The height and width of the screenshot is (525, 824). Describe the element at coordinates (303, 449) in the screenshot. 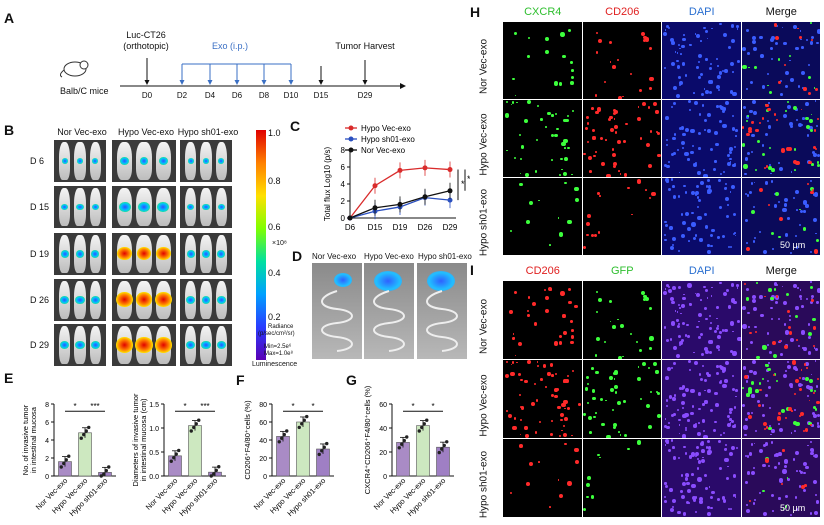

I see `bar` at that location.